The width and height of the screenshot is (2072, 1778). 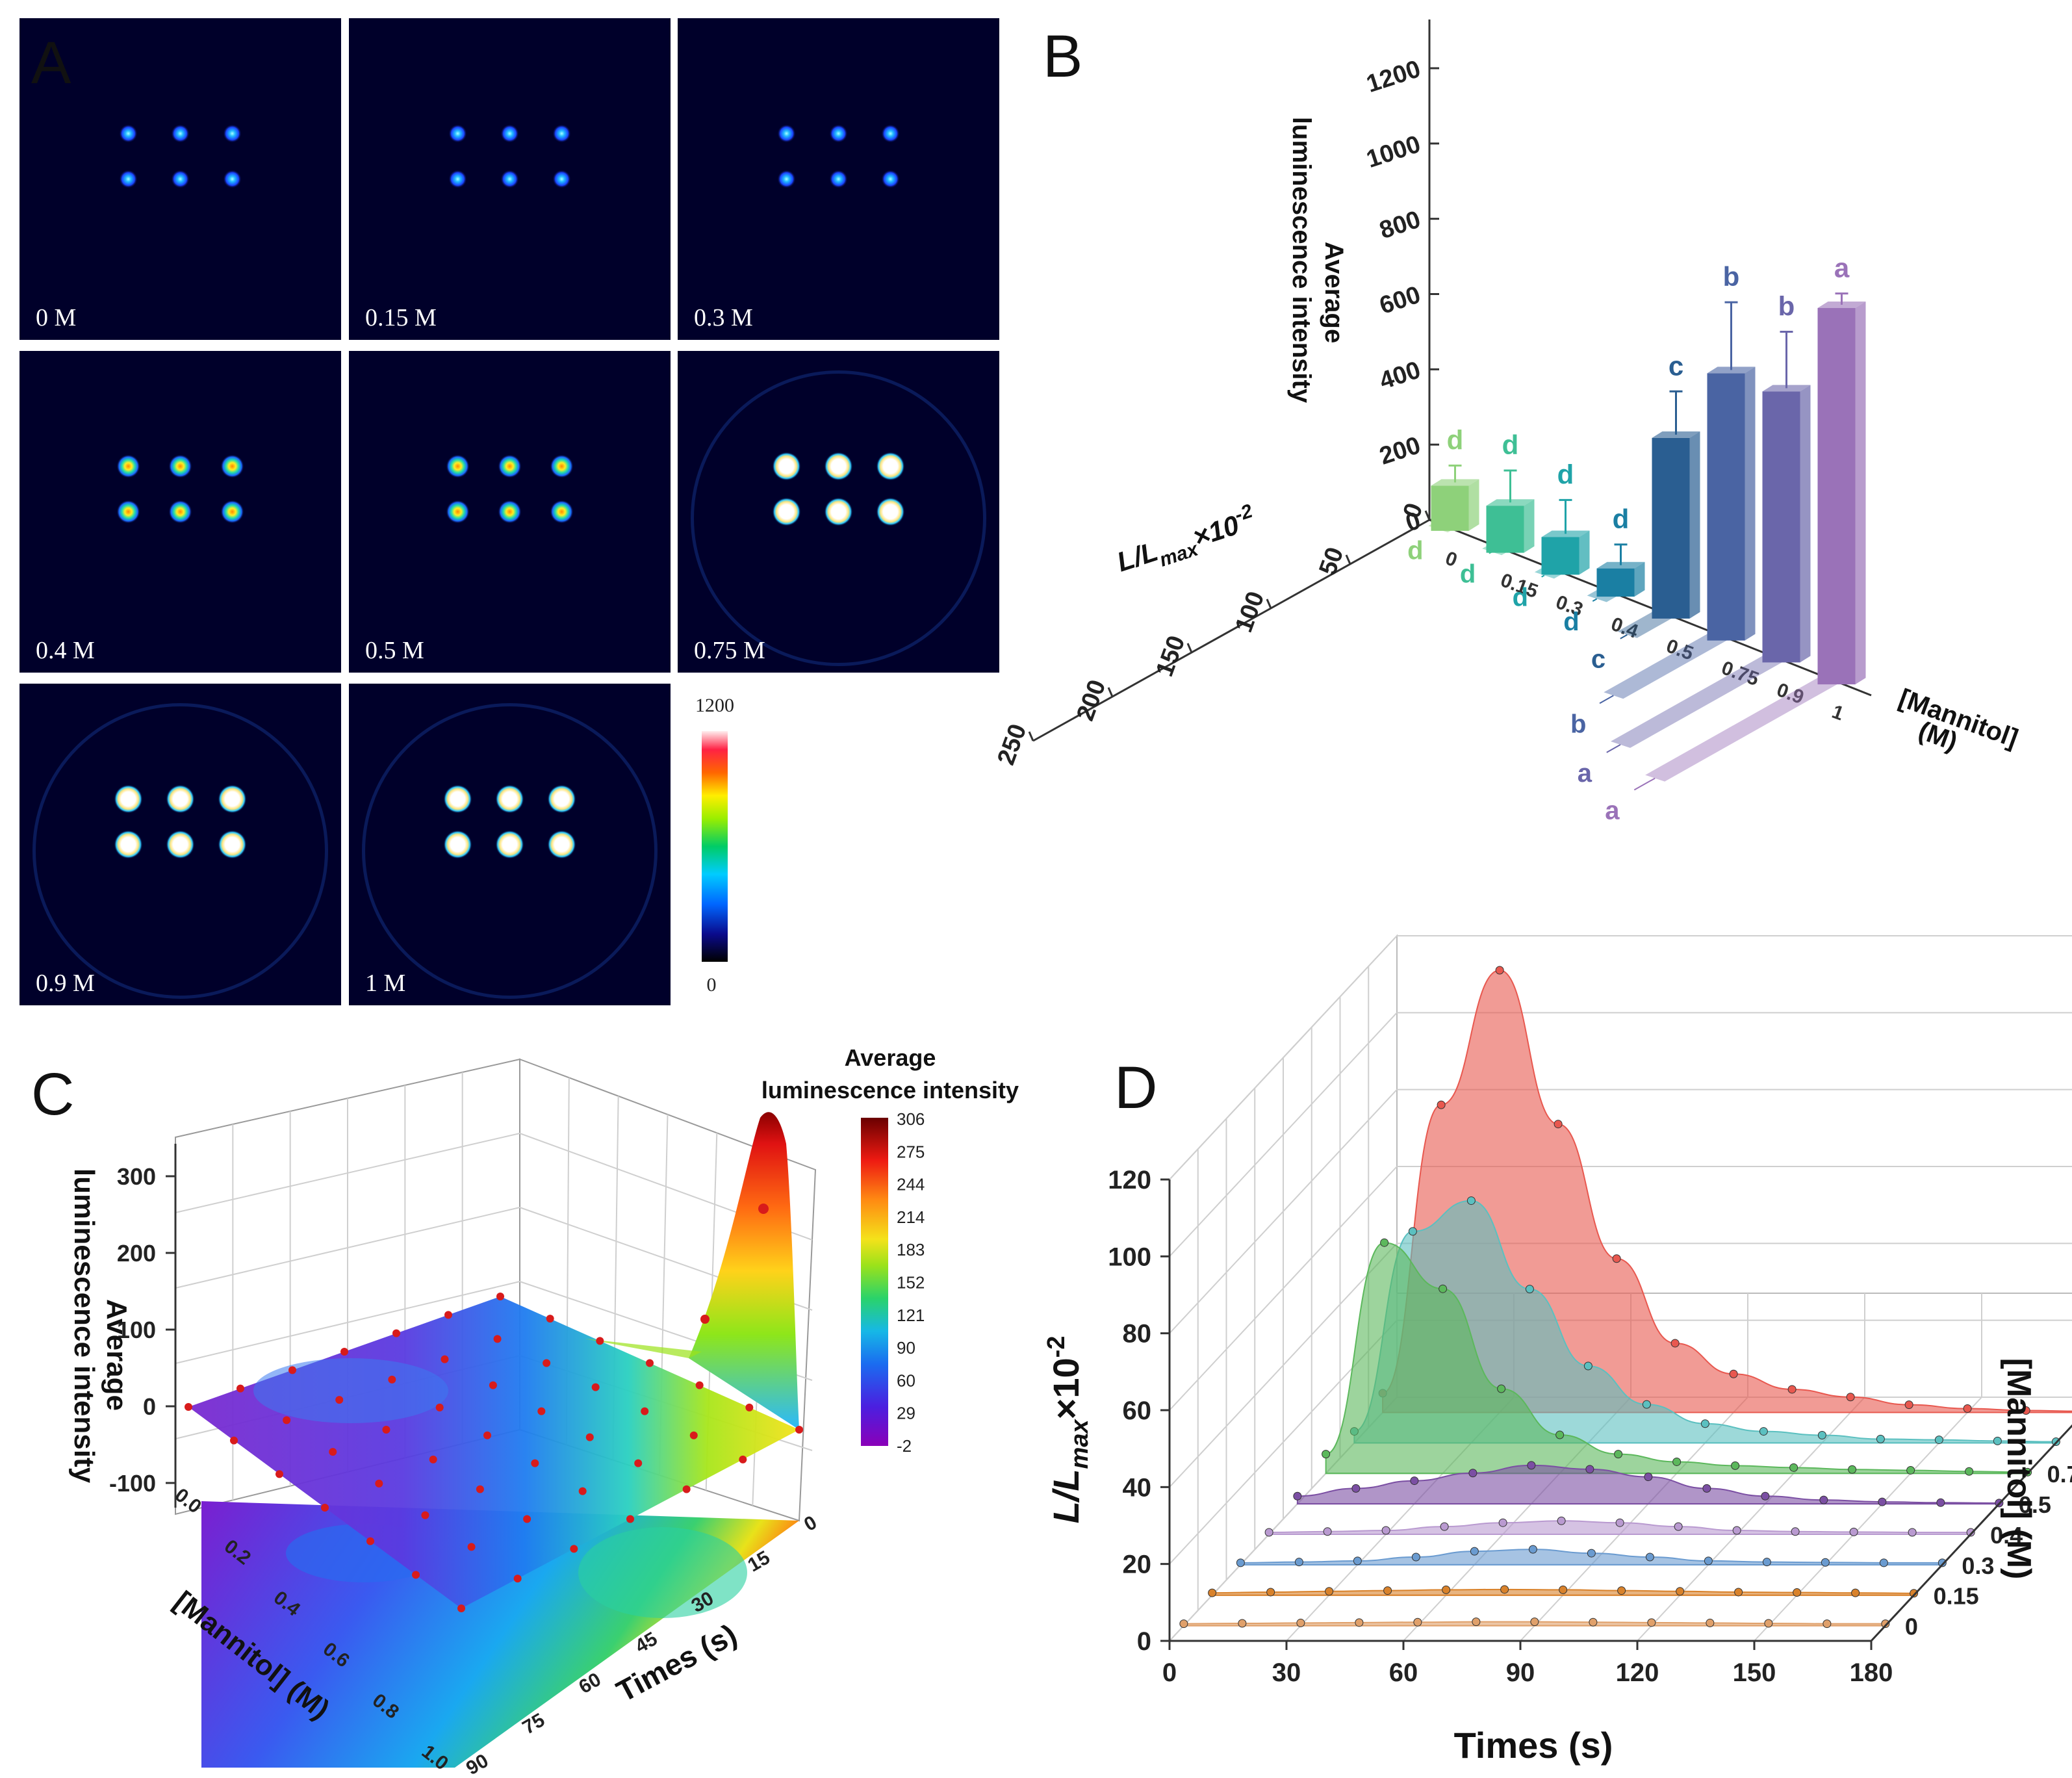 I want to click on c-colorbar-tick-label: -2, so click(x=904, y=1446).